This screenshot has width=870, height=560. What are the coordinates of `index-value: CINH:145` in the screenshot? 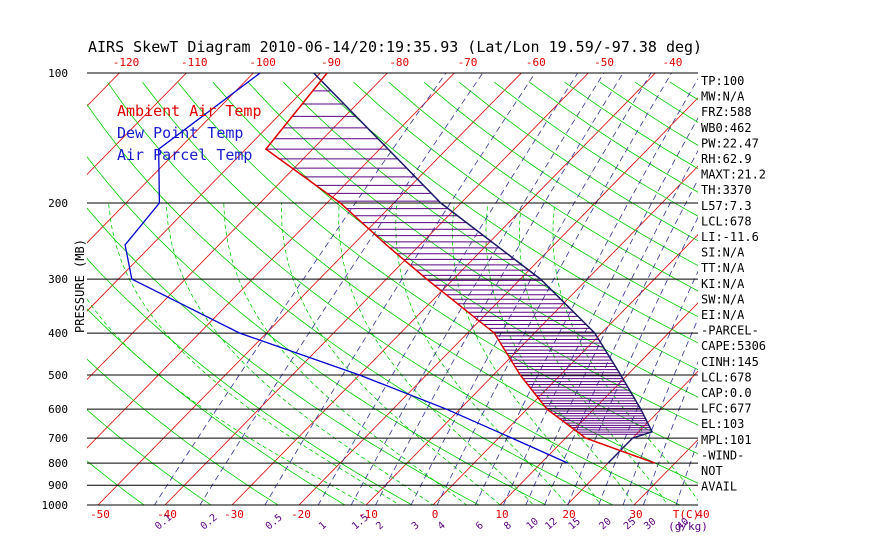 It's located at (730, 362).